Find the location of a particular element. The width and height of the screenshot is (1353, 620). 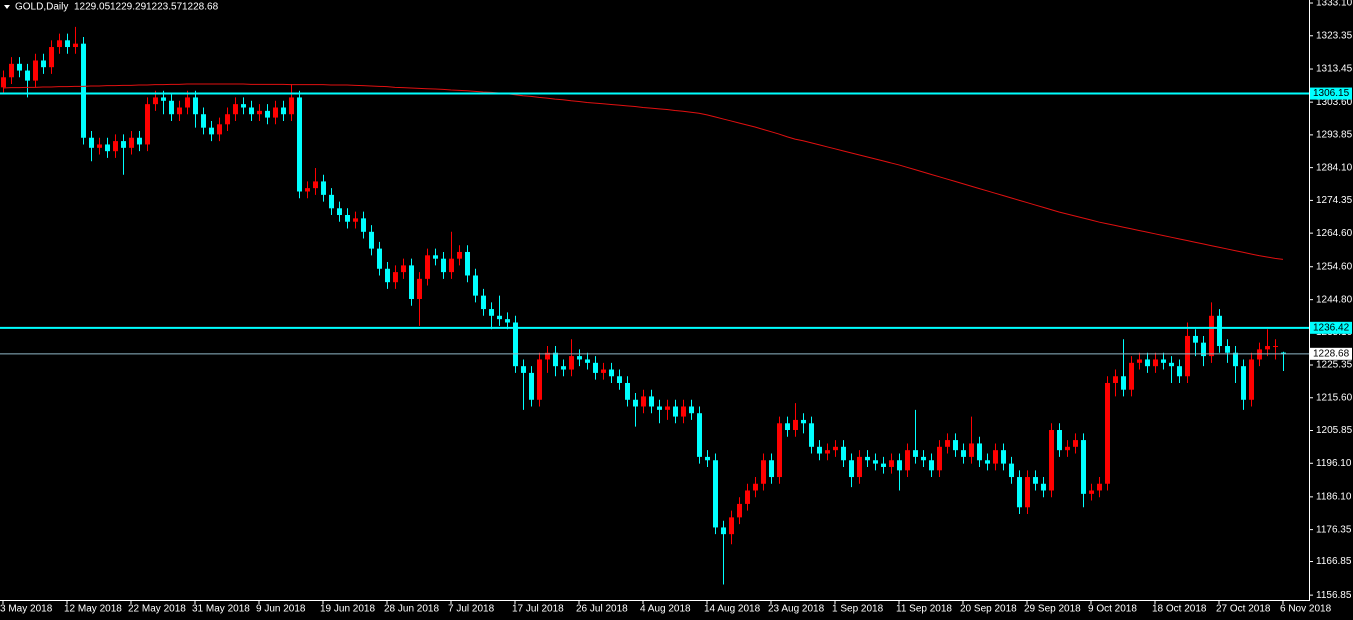

header-high: 1229.29 is located at coordinates (128, 7).